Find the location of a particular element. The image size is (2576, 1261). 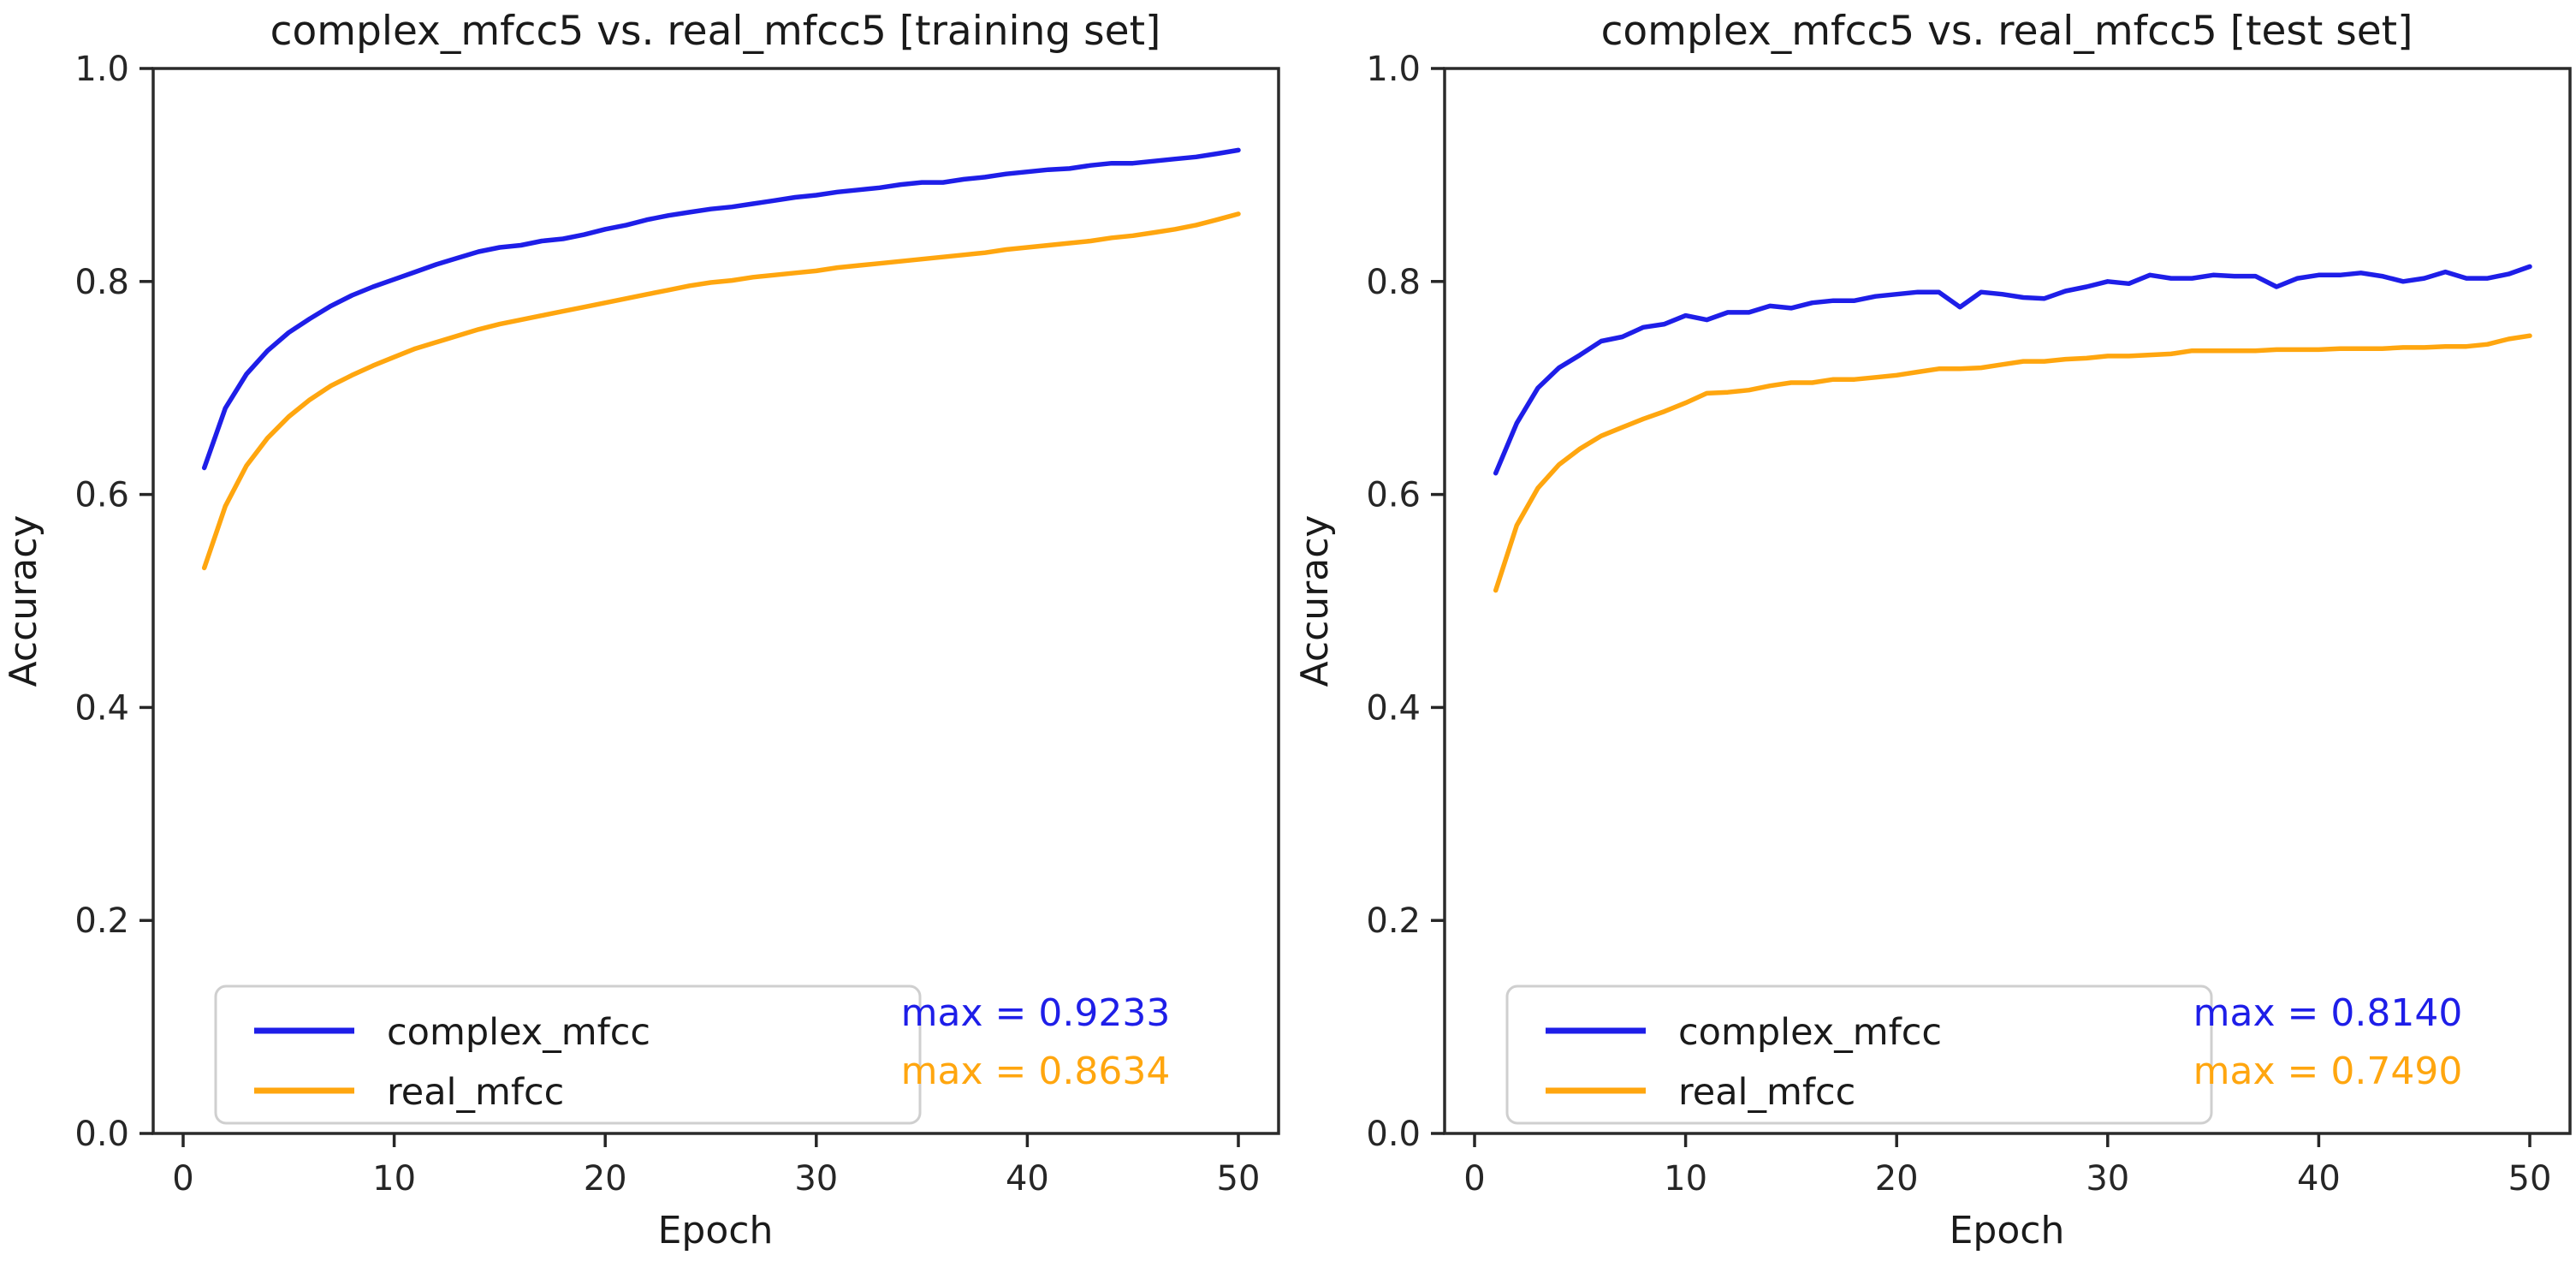

max-annotation-complex: max = 0.8140 is located at coordinates (2328, 1013).